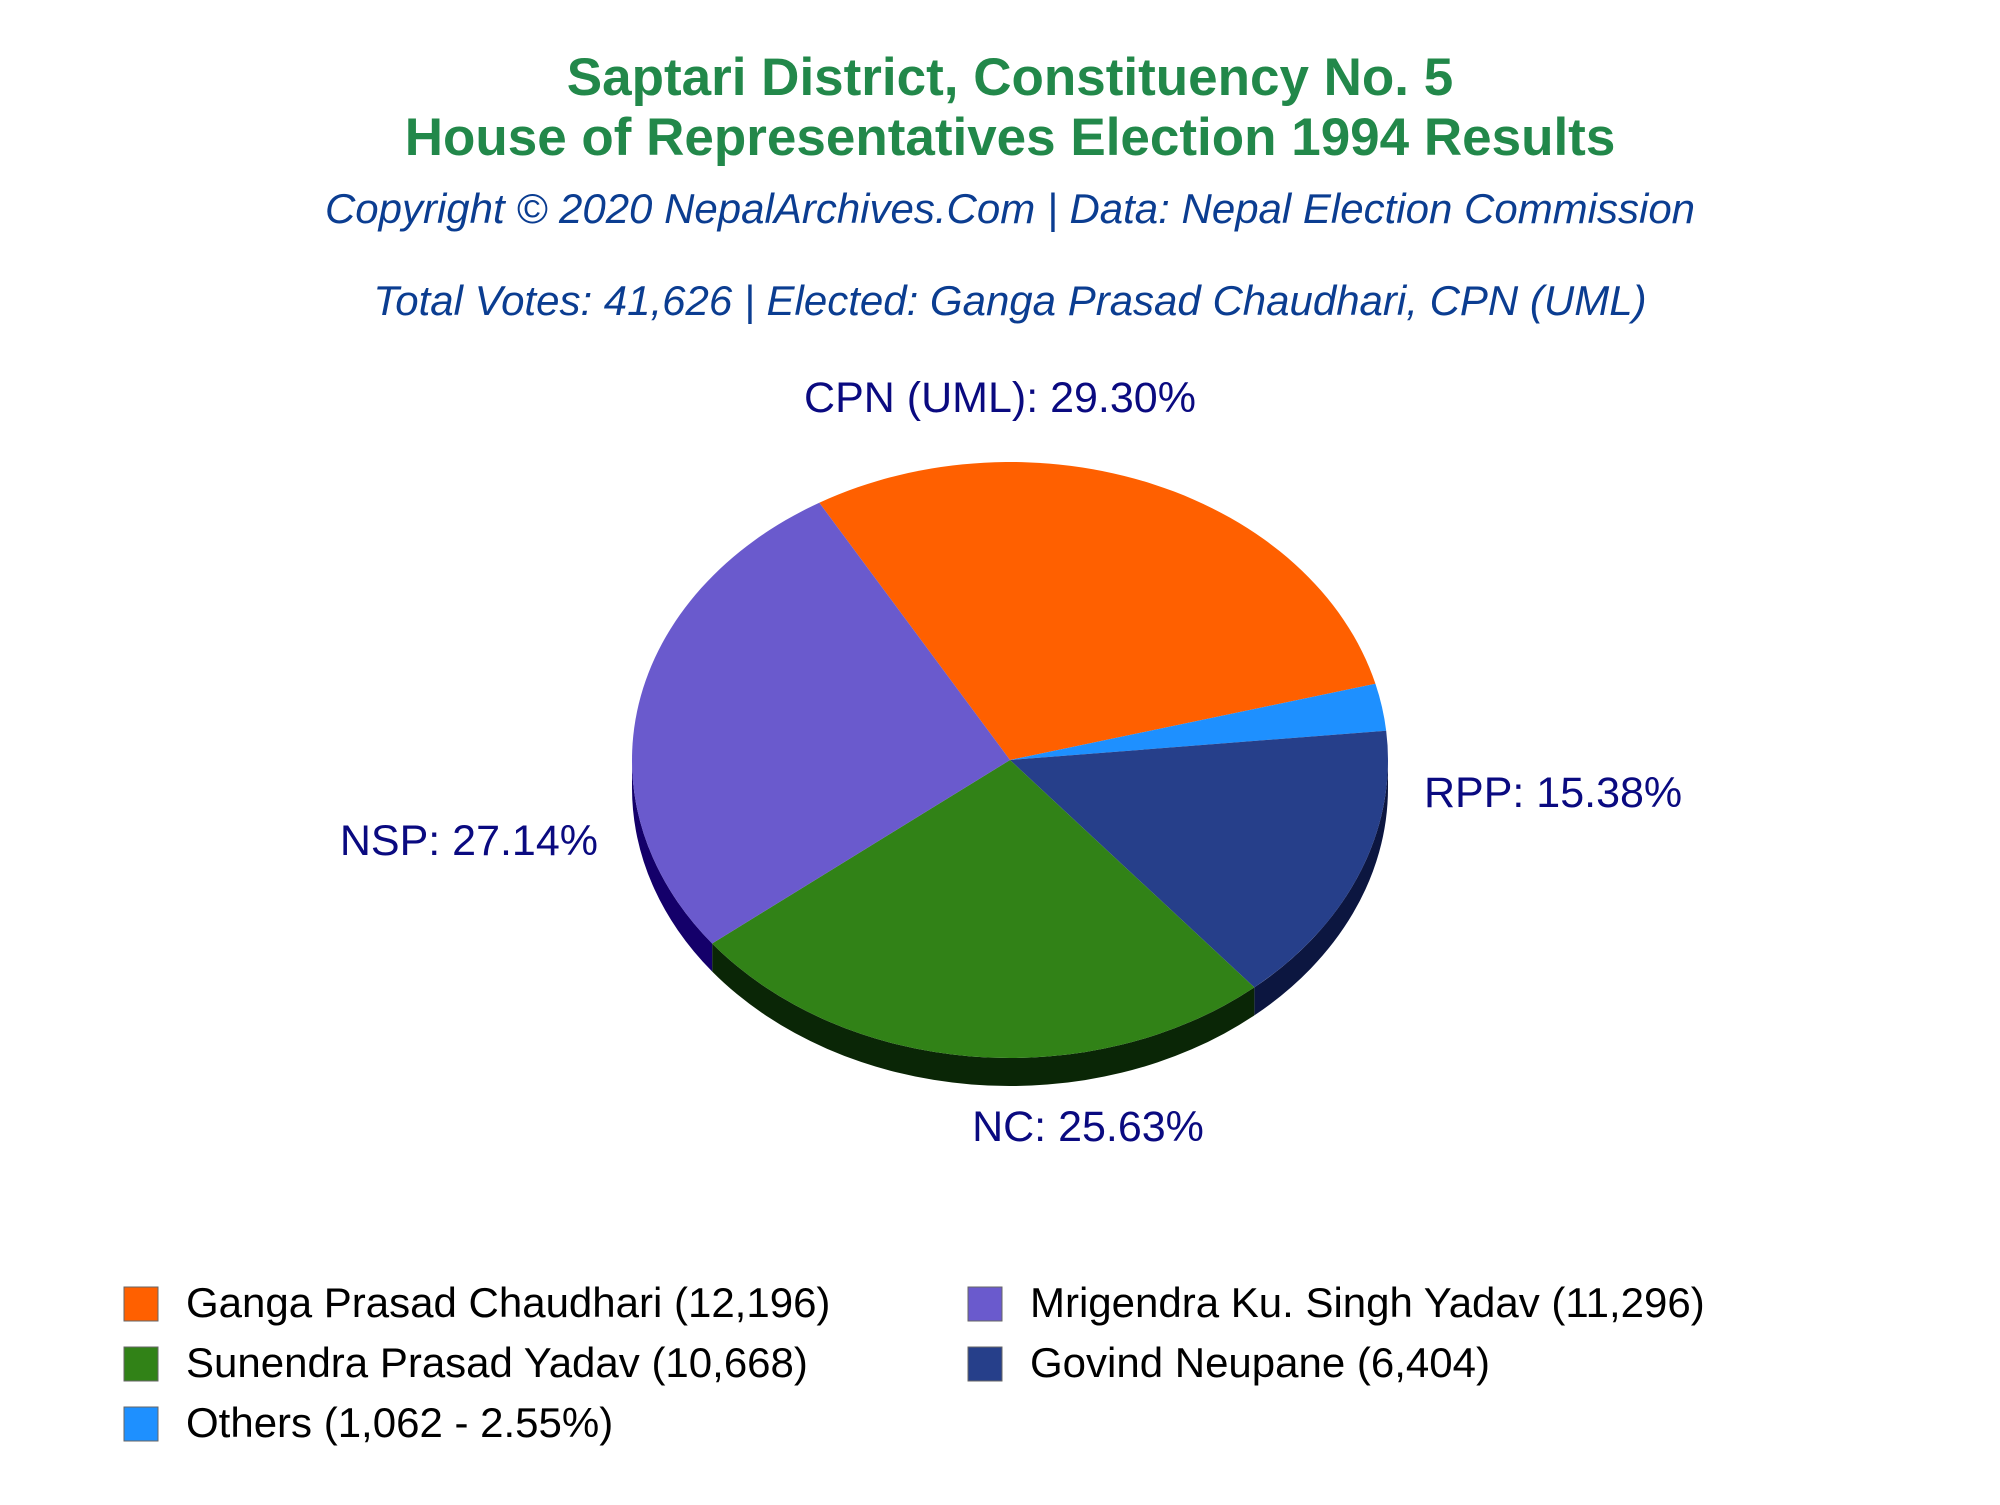 Image resolution: width=2000 pixels, height=1505 pixels. I want to click on pie-slice-nc, so click(983, 909).